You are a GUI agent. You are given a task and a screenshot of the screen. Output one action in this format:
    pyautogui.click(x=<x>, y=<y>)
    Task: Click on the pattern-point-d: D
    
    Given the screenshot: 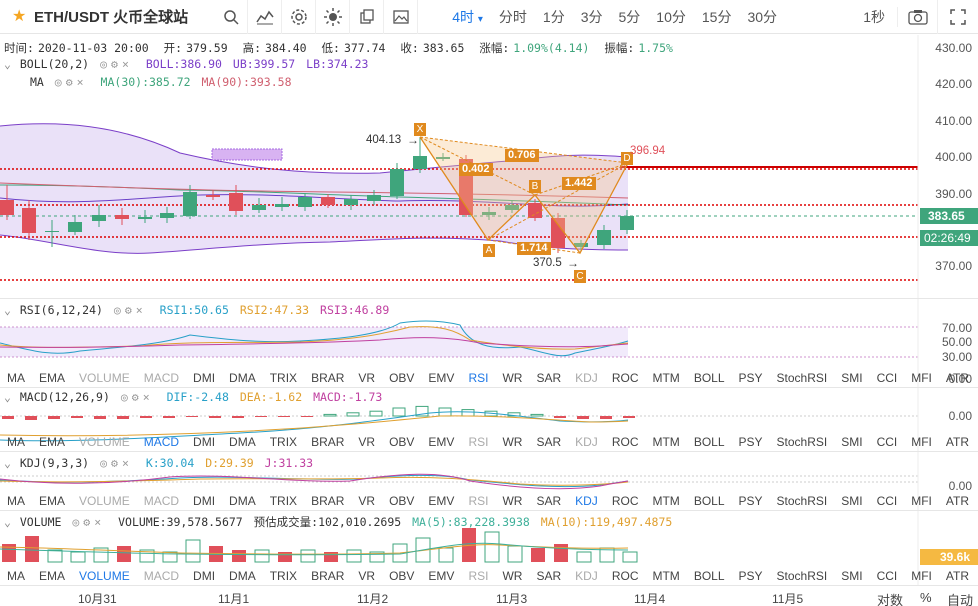 What is the action you would take?
    pyautogui.click(x=627, y=158)
    